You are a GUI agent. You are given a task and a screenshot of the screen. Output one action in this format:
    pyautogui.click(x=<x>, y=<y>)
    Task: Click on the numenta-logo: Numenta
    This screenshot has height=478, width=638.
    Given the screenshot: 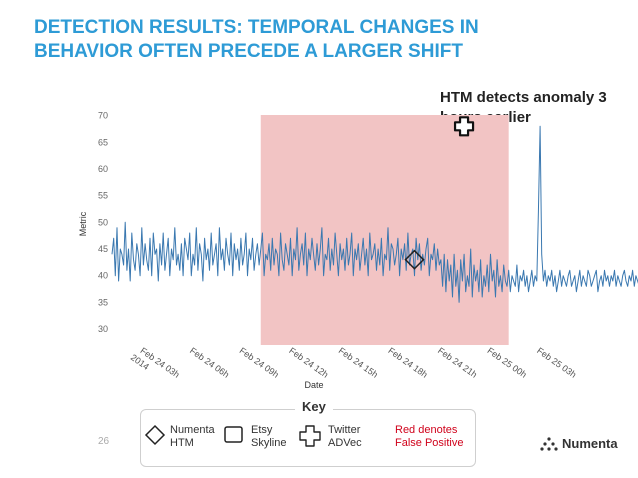 What is the action you would take?
    pyautogui.click(x=579, y=443)
    